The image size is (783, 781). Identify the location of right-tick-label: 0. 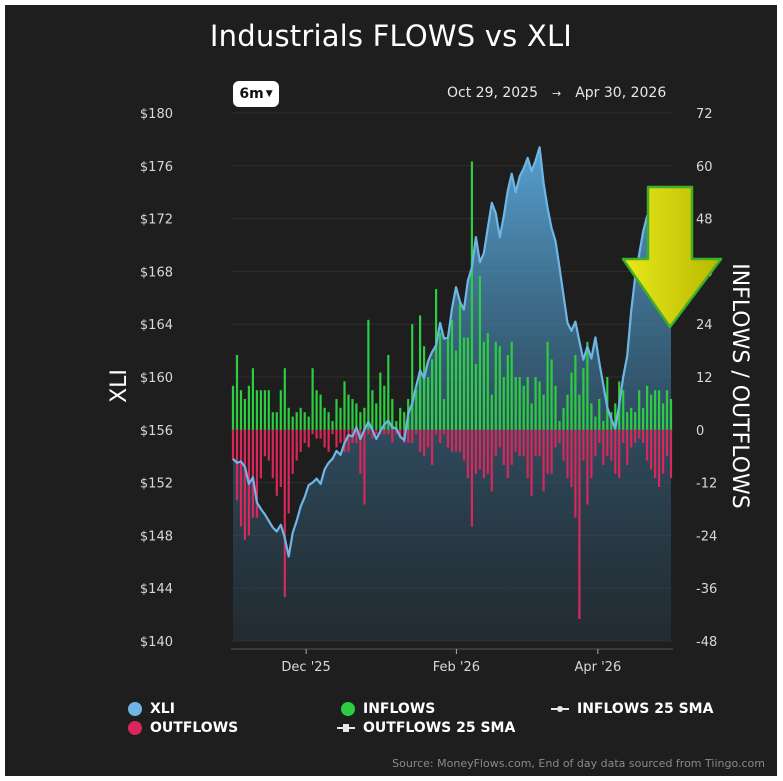
(700, 431).